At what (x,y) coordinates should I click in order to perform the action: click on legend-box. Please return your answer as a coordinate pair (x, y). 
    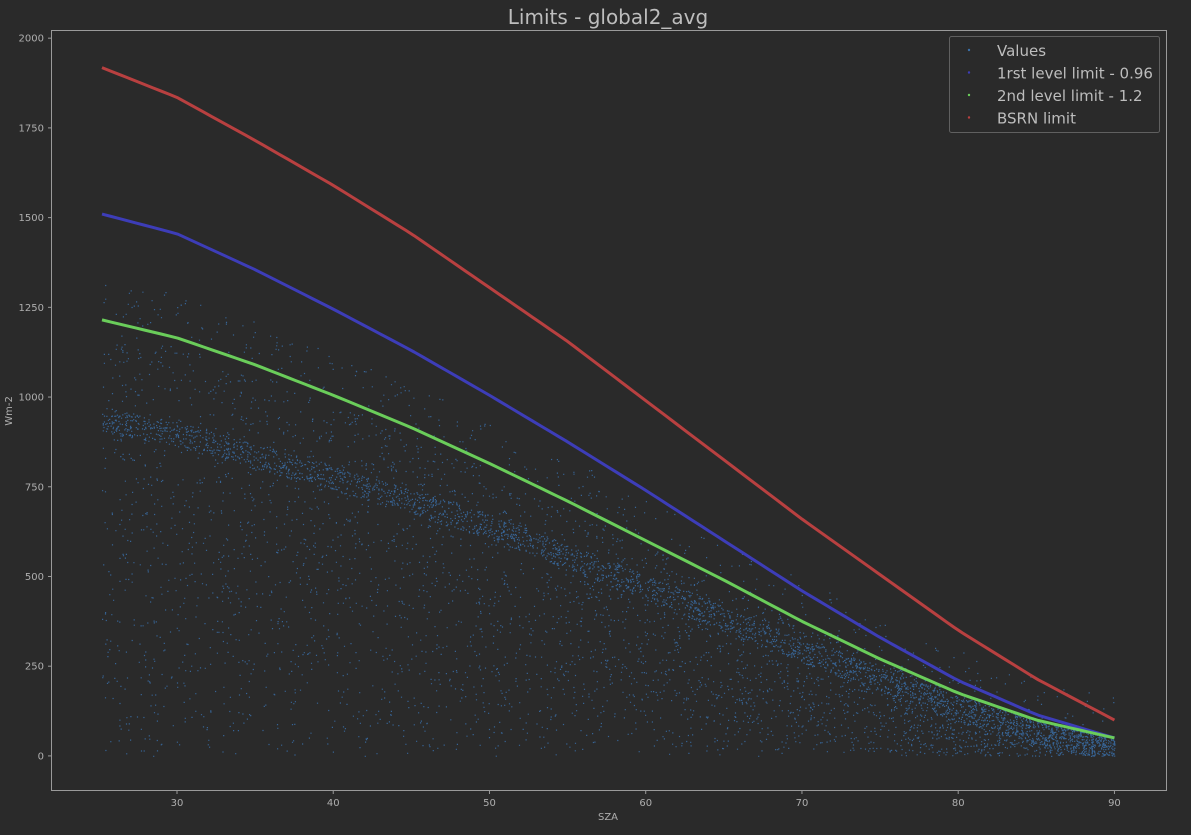
    Looking at the image, I should click on (1054, 84).